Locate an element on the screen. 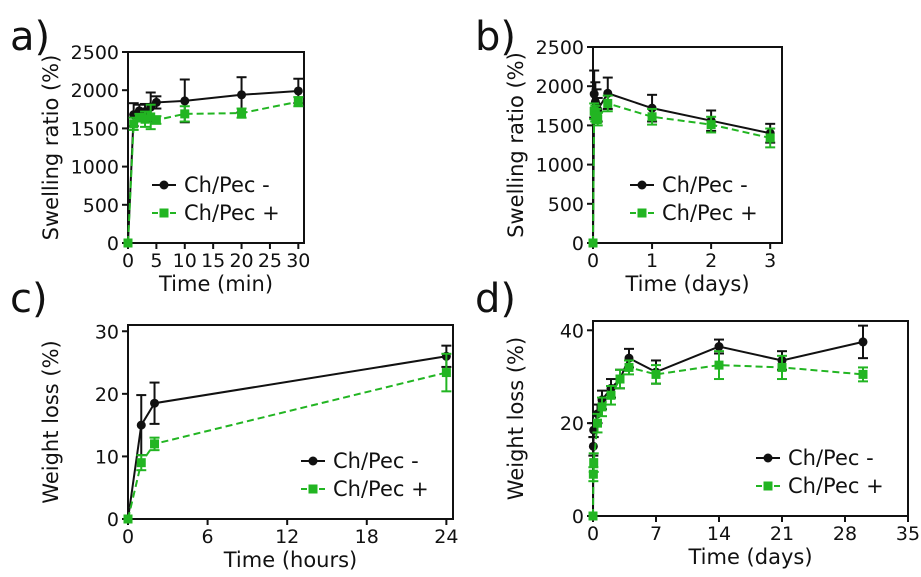 The height and width of the screenshot is (577, 921). panel-letter: b) is located at coordinates (495, 37).